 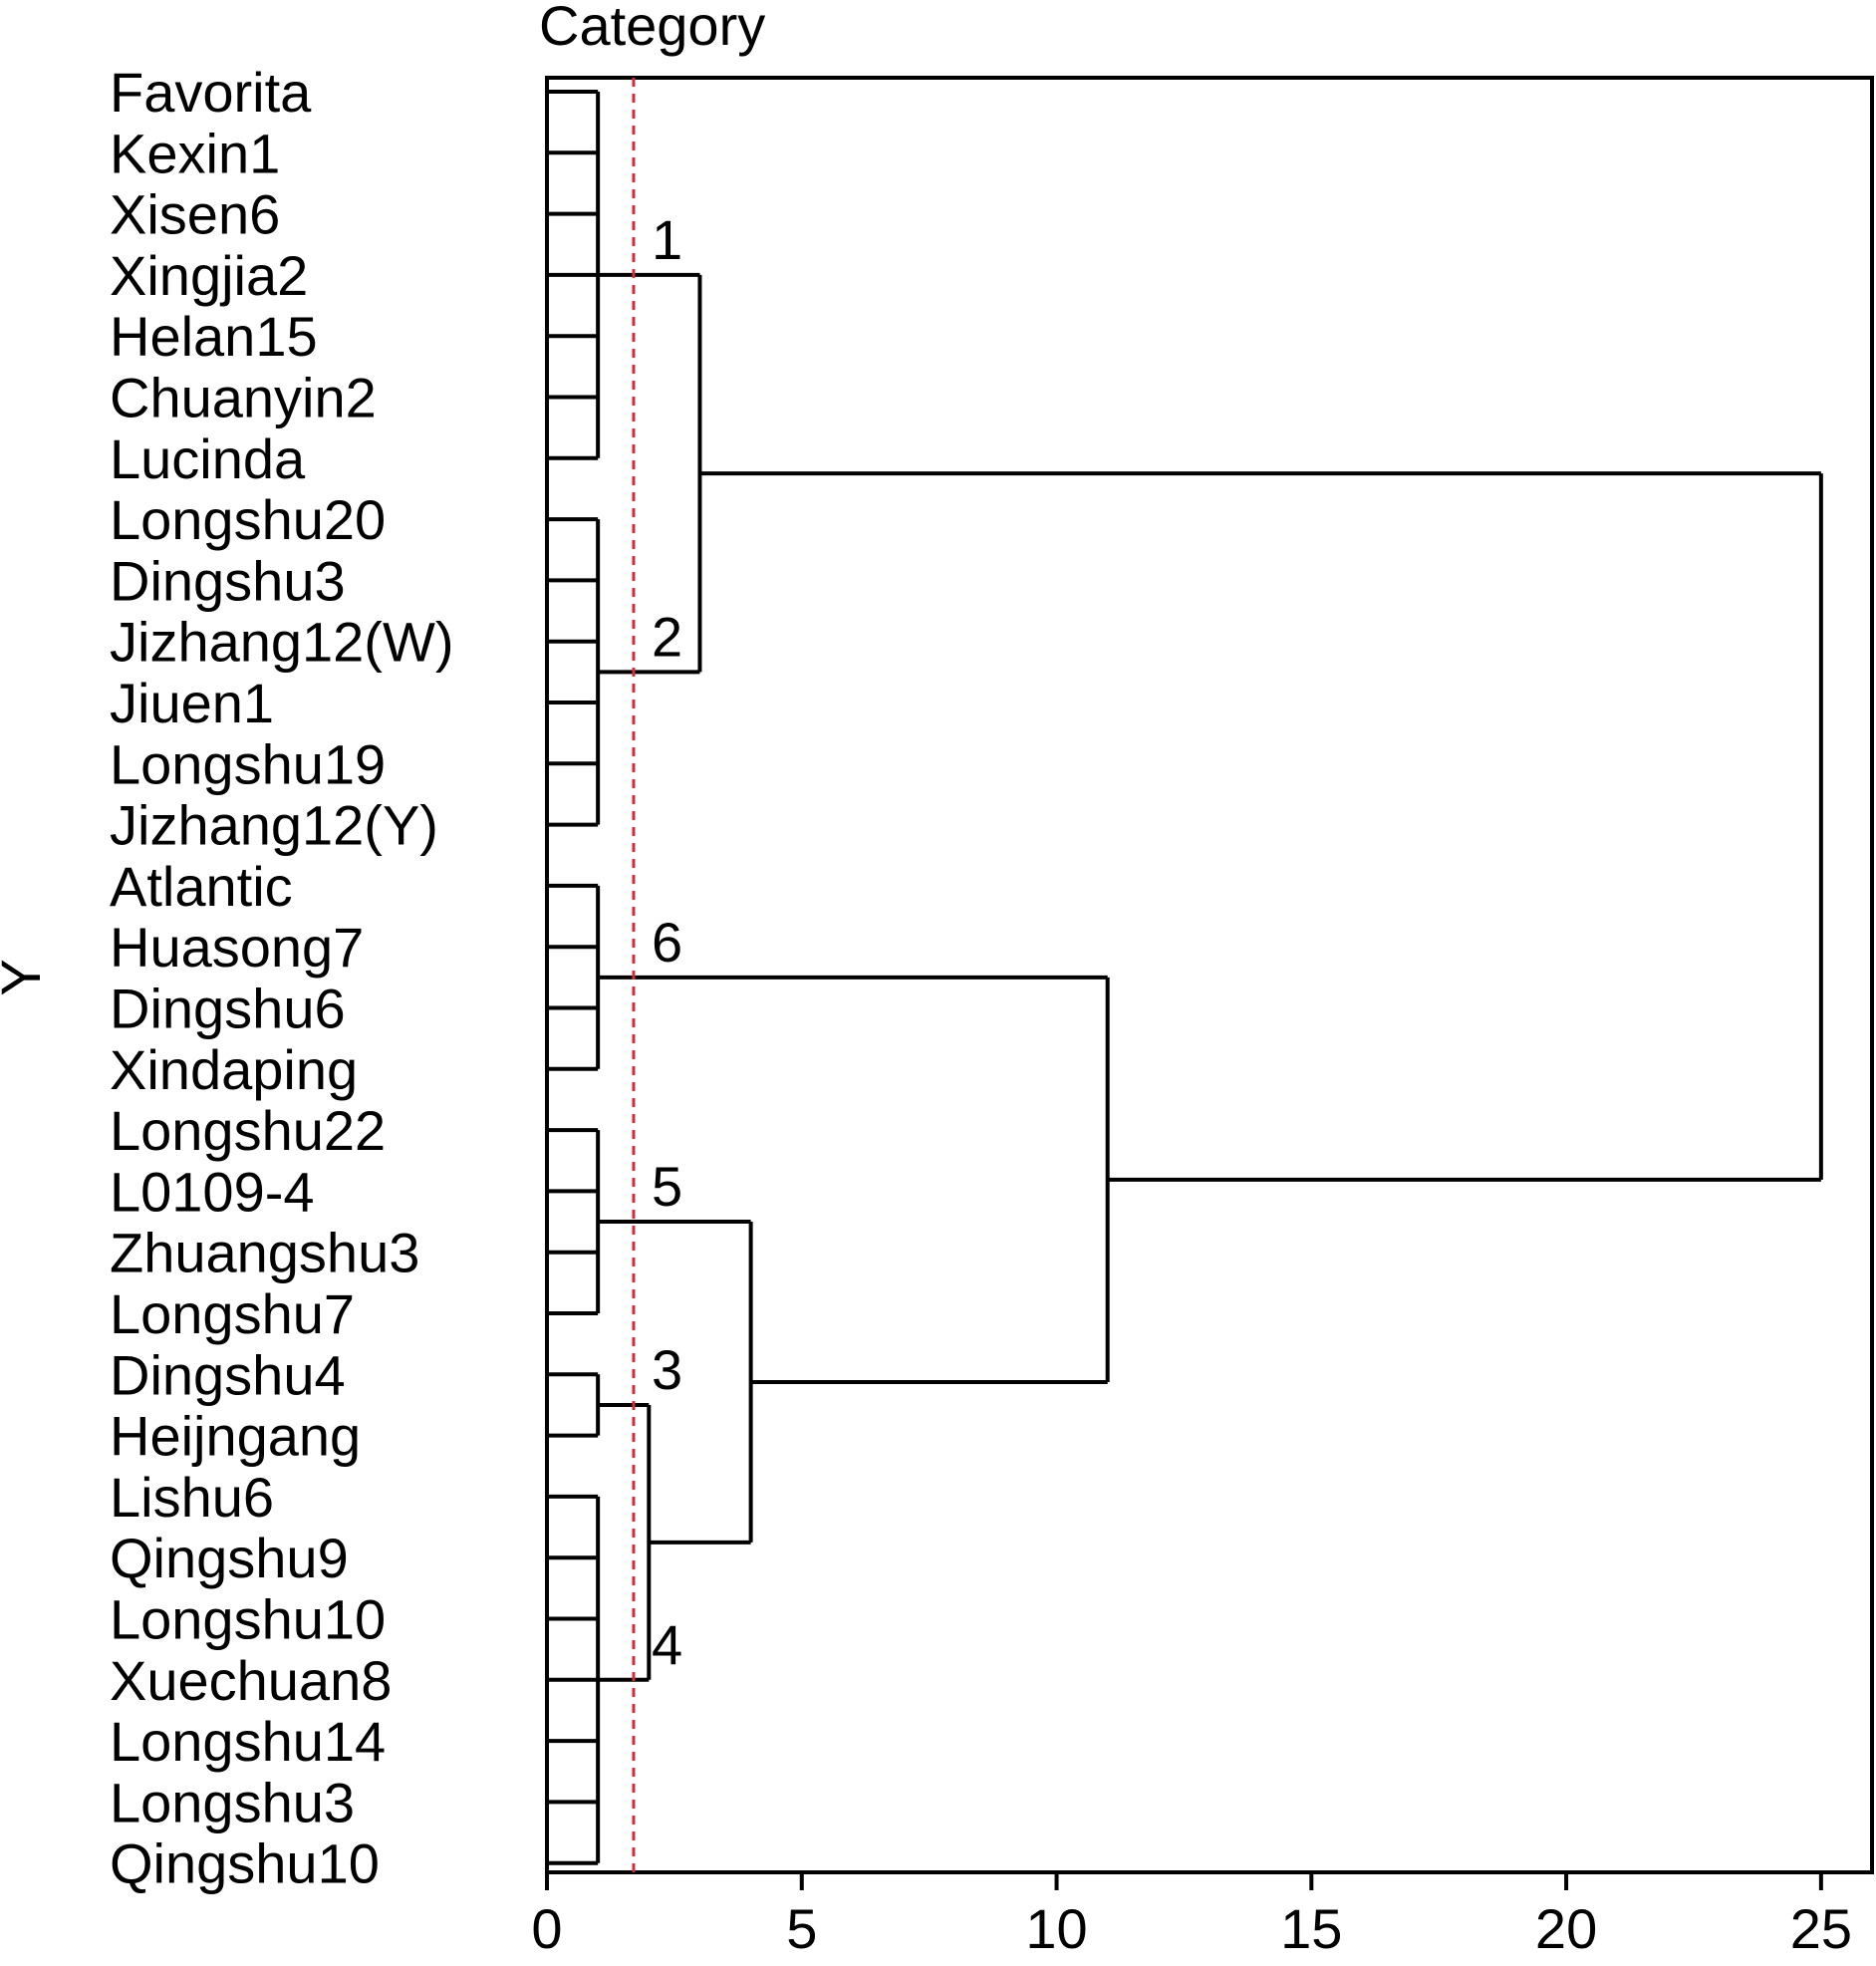 I want to click on cluster-label: 3, so click(x=667, y=1369).